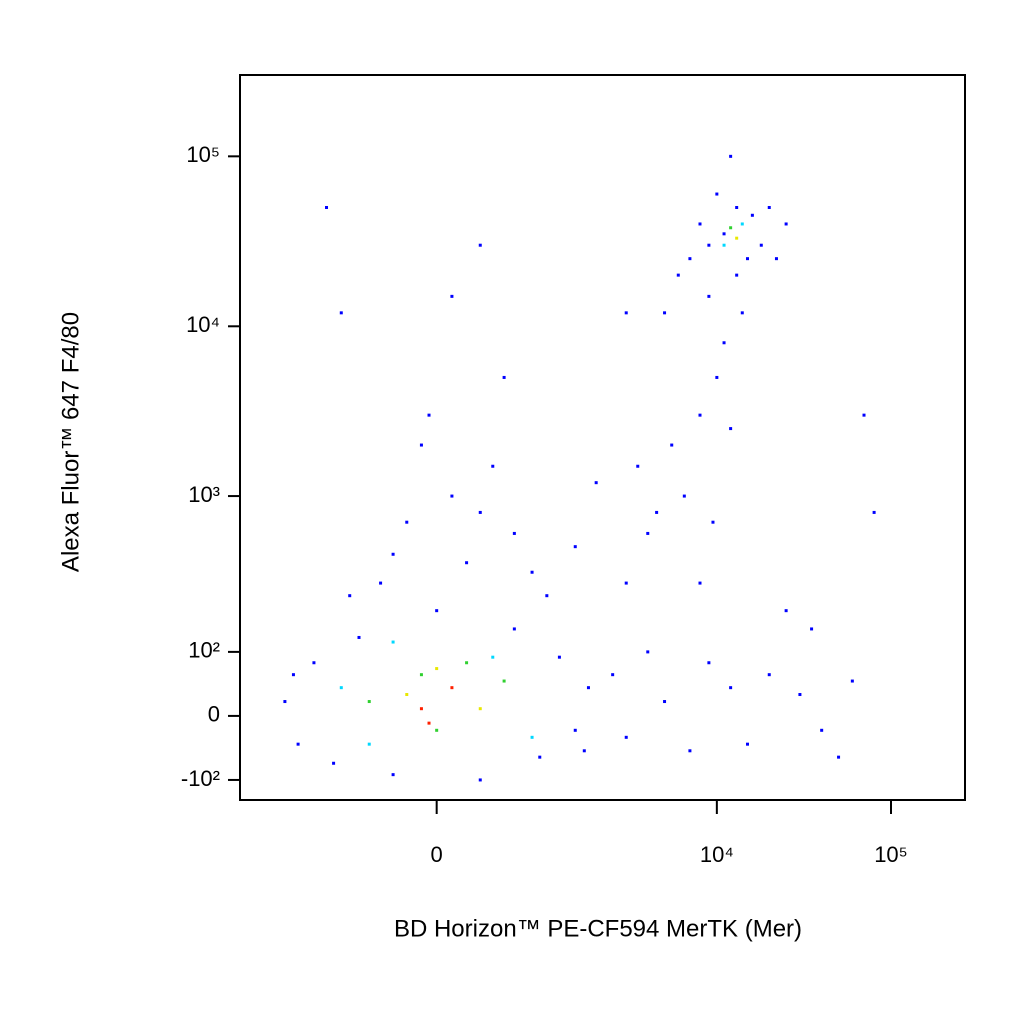 This screenshot has height=1029, width=1024. I want to click on x-tick-label: 10⁴, so click(717, 854).